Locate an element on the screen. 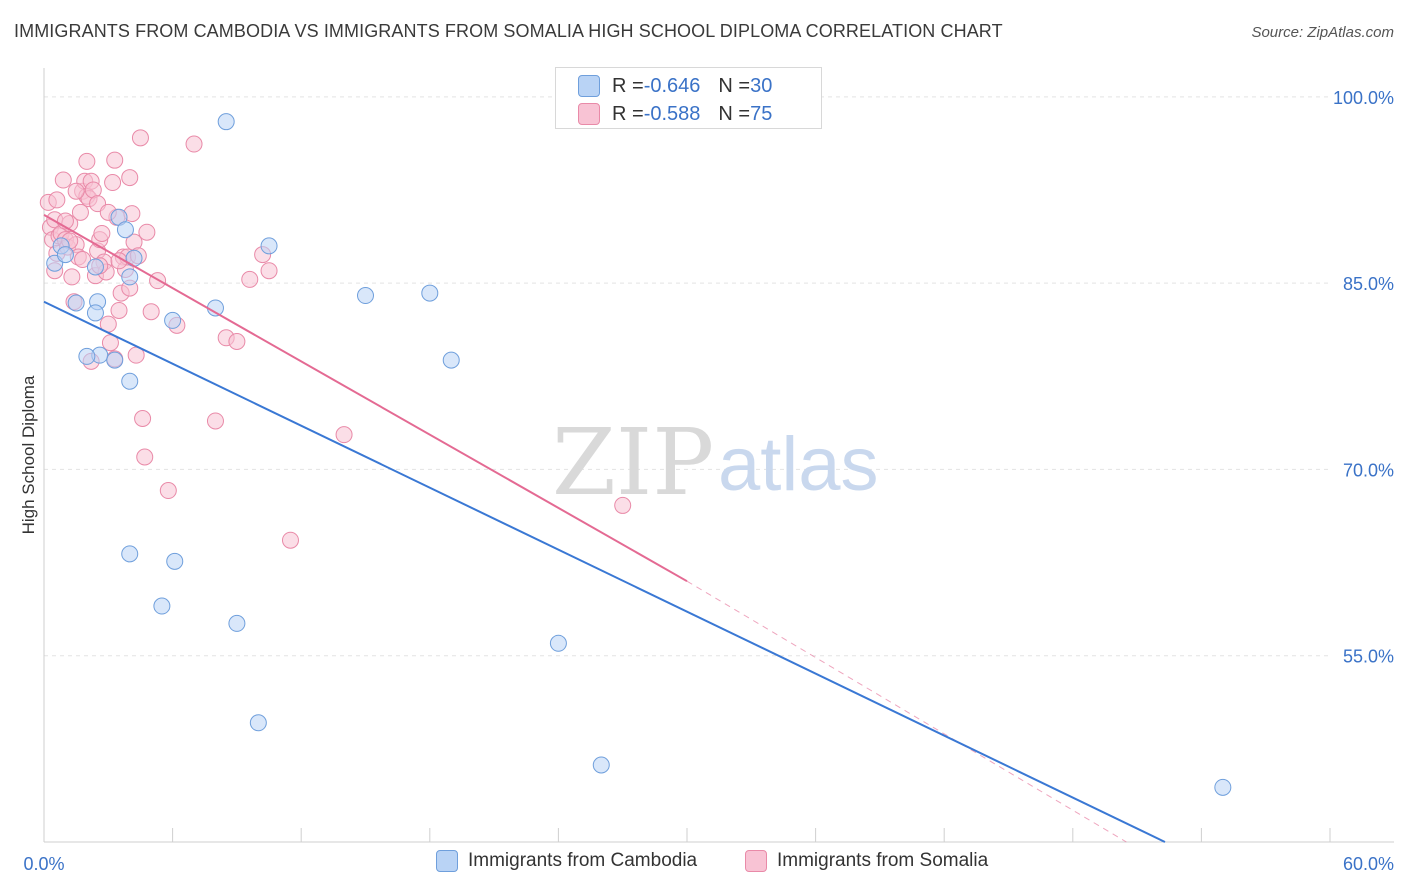 This screenshot has height=892, width=1406. legend-item-cambodia: Immigrants from Cambodia is located at coordinates (566, 861).